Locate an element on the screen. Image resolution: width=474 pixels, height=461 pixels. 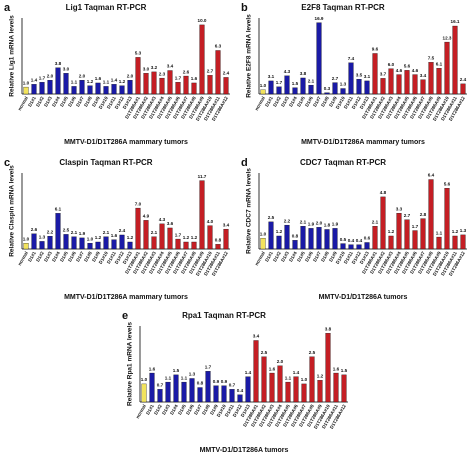
value-label: 3.0 is located at coordinates (66, 68).